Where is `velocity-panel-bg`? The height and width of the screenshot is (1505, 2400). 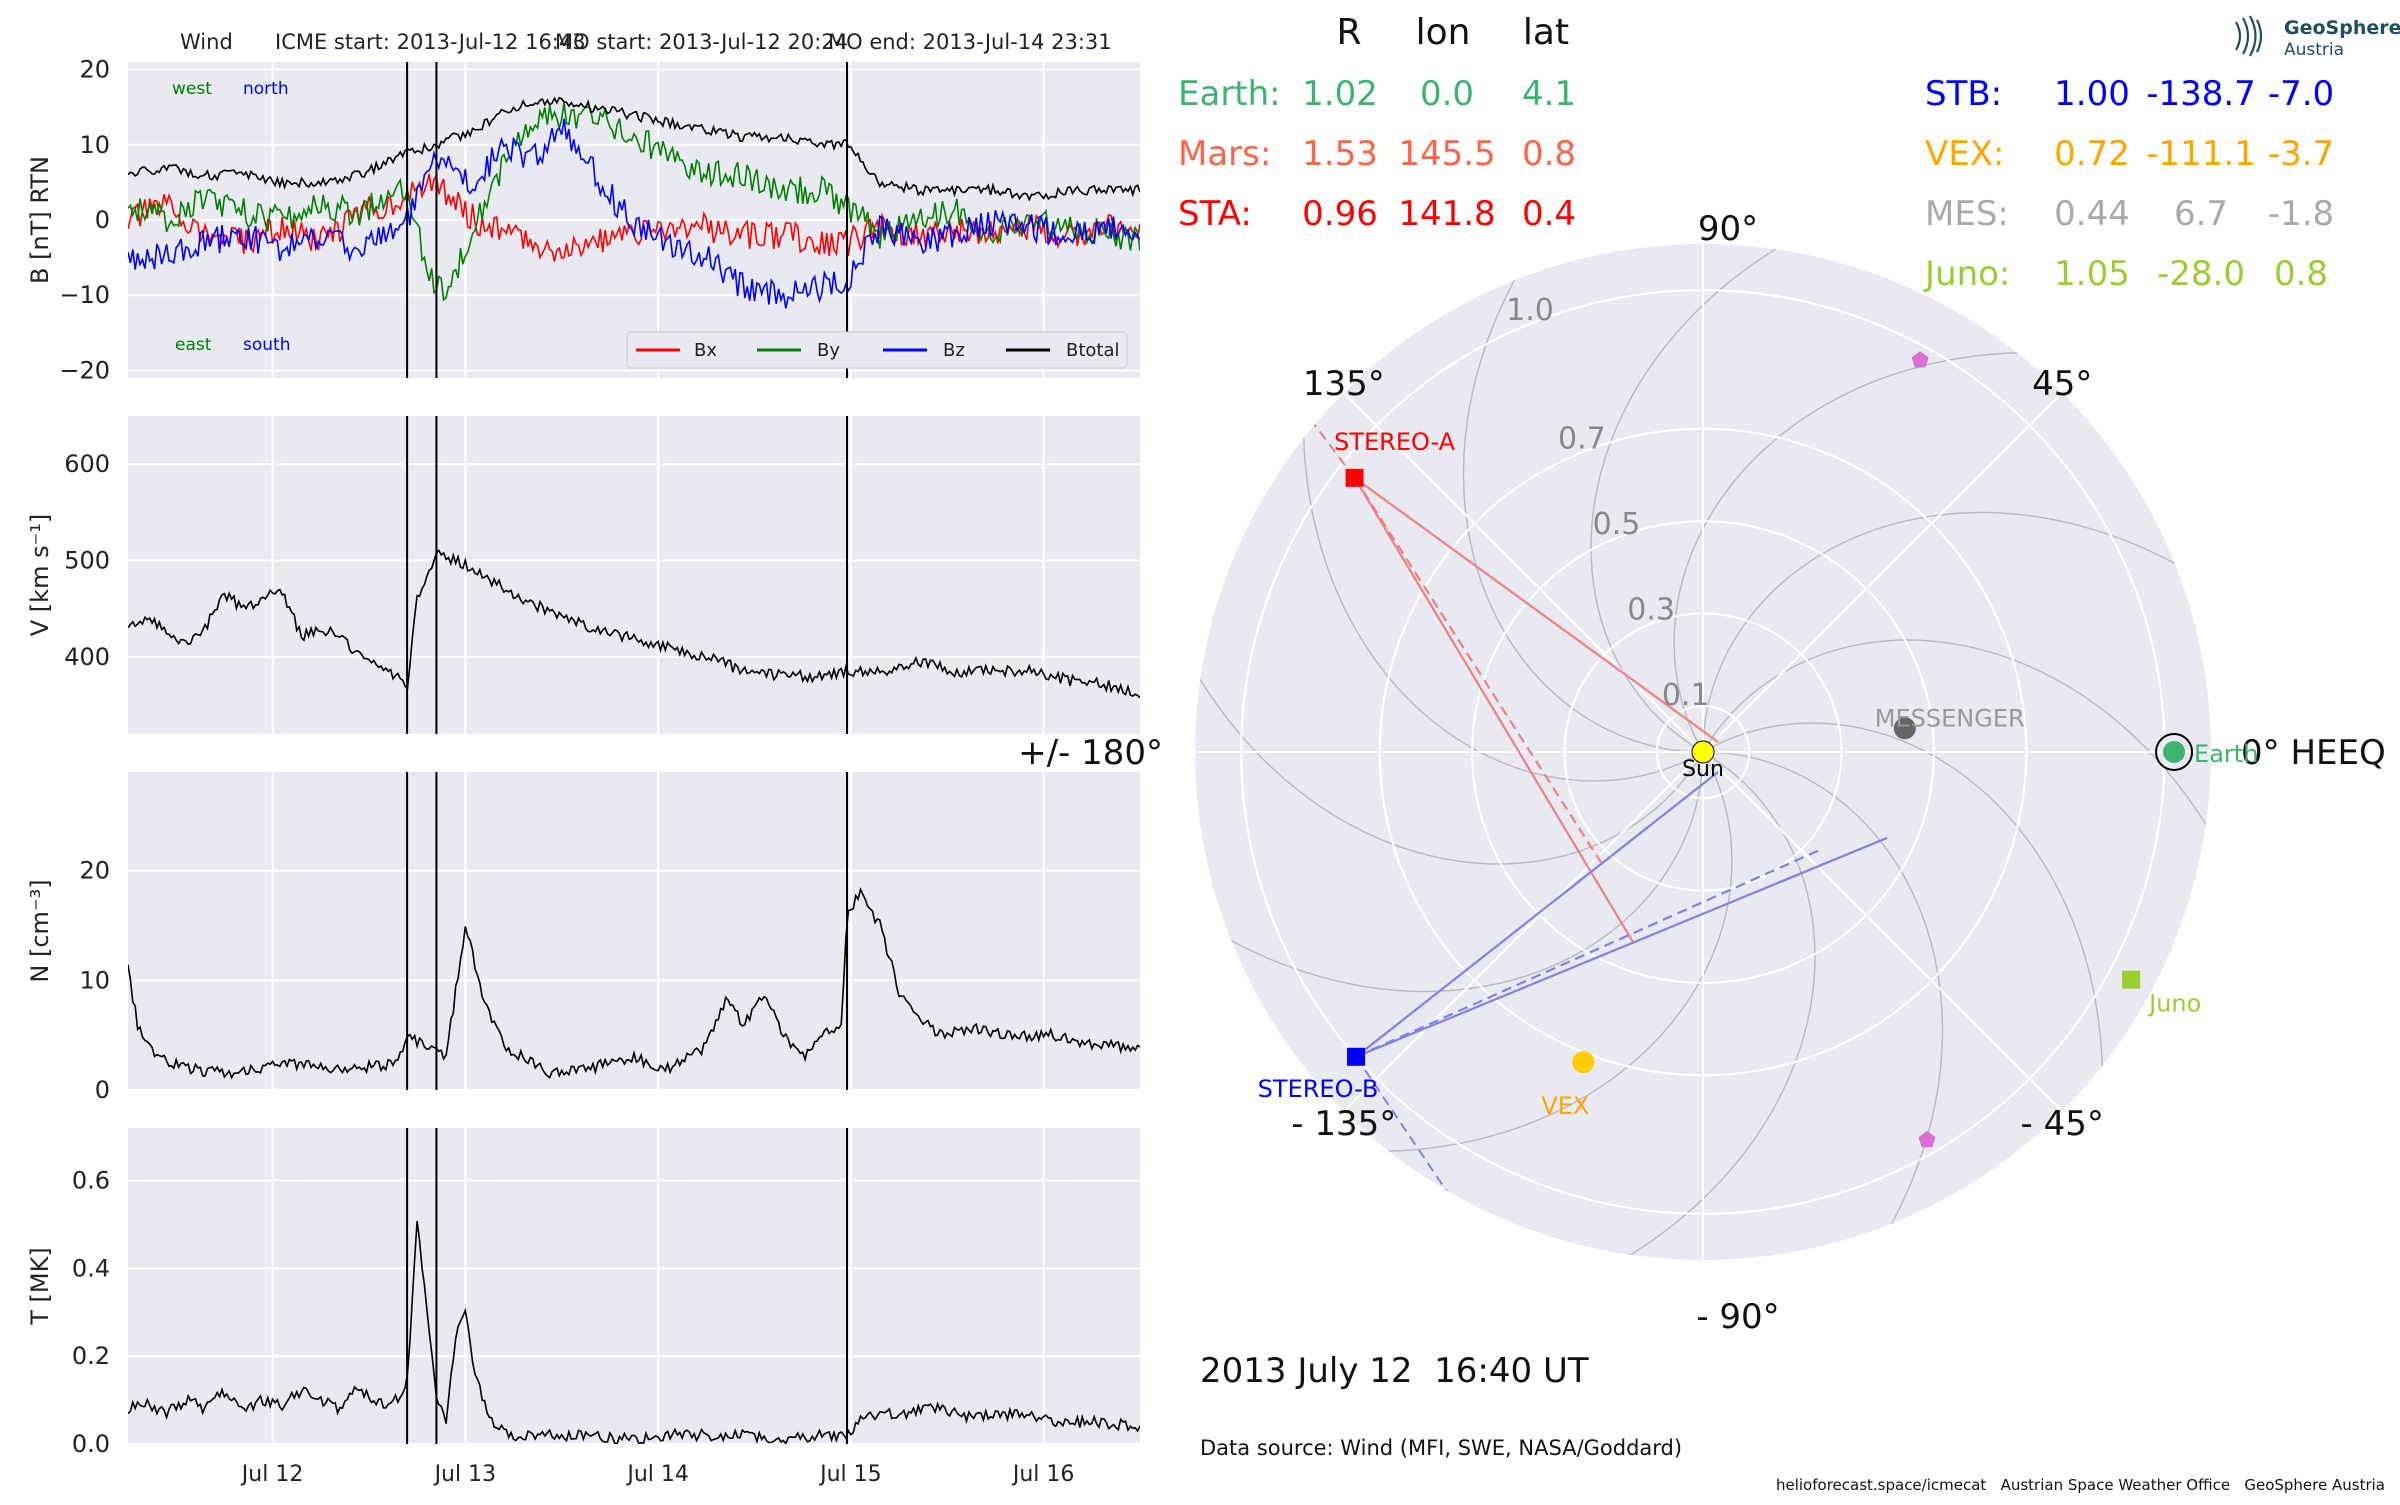 velocity-panel-bg is located at coordinates (634, 575).